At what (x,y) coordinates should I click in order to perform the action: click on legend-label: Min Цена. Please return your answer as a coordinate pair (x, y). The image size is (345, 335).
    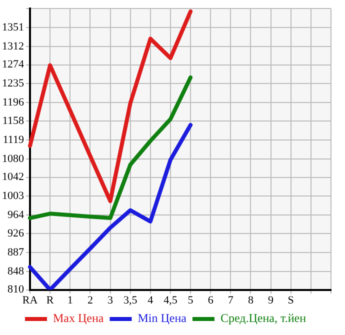
    Looking at the image, I should click on (163, 318).